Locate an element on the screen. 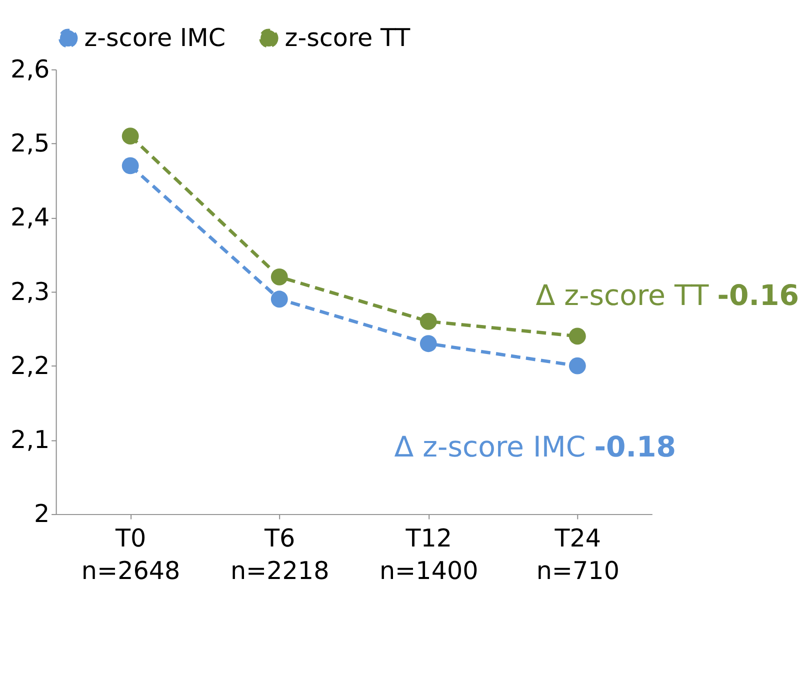  y-tick-label: 2 is located at coordinates (42, 513).